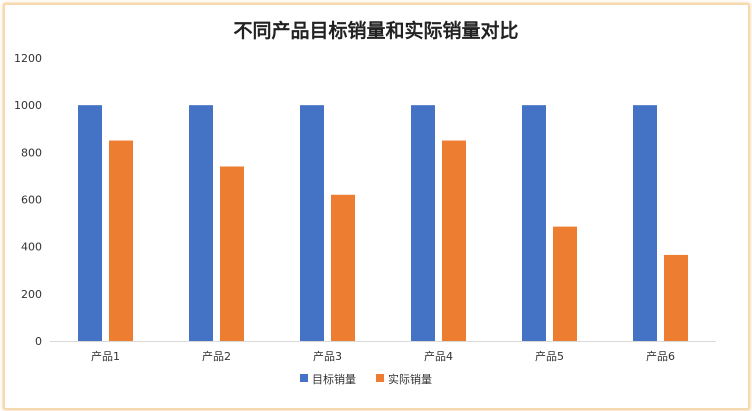 The width and height of the screenshot is (752, 411). Describe the element at coordinates (31, 200) in the screenshot. I see `y-tick-label: 600` at that location.